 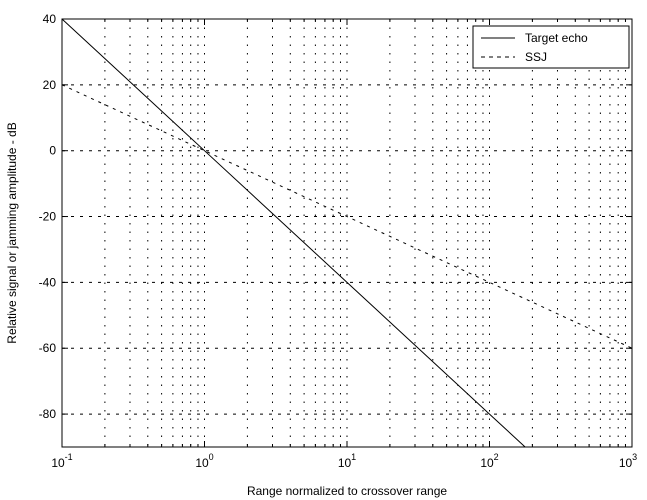 I want to click on y-tick-label: -20, so click(x=48, y=217).